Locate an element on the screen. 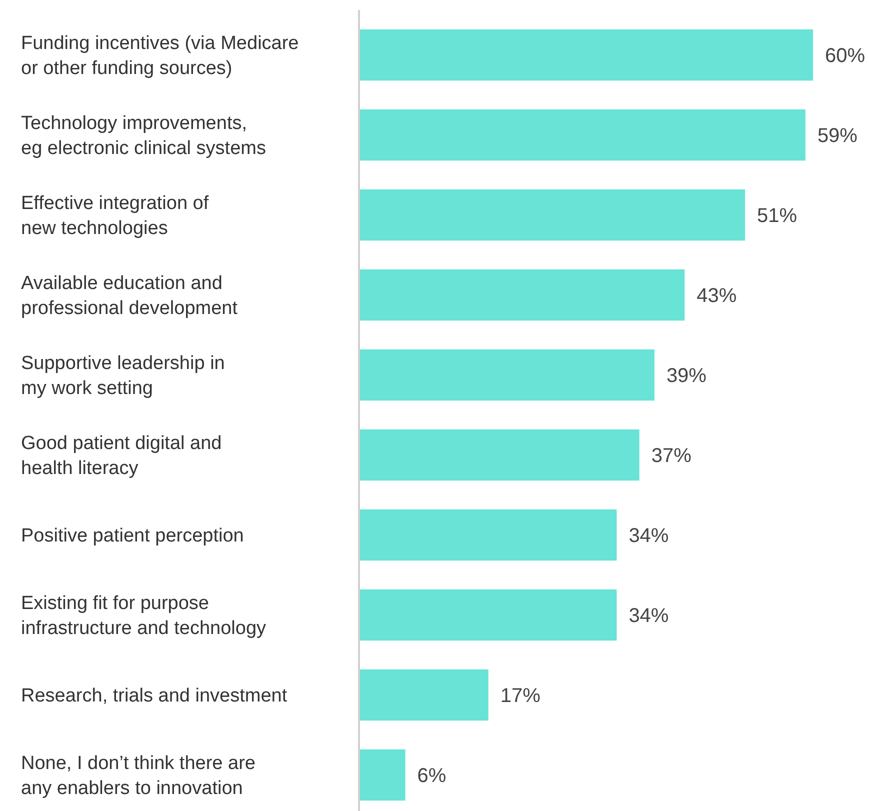 This screenshot has height=811, width=869. y-tick-label: Supportive leadership in my work setting is located at coordinates (123, 376).